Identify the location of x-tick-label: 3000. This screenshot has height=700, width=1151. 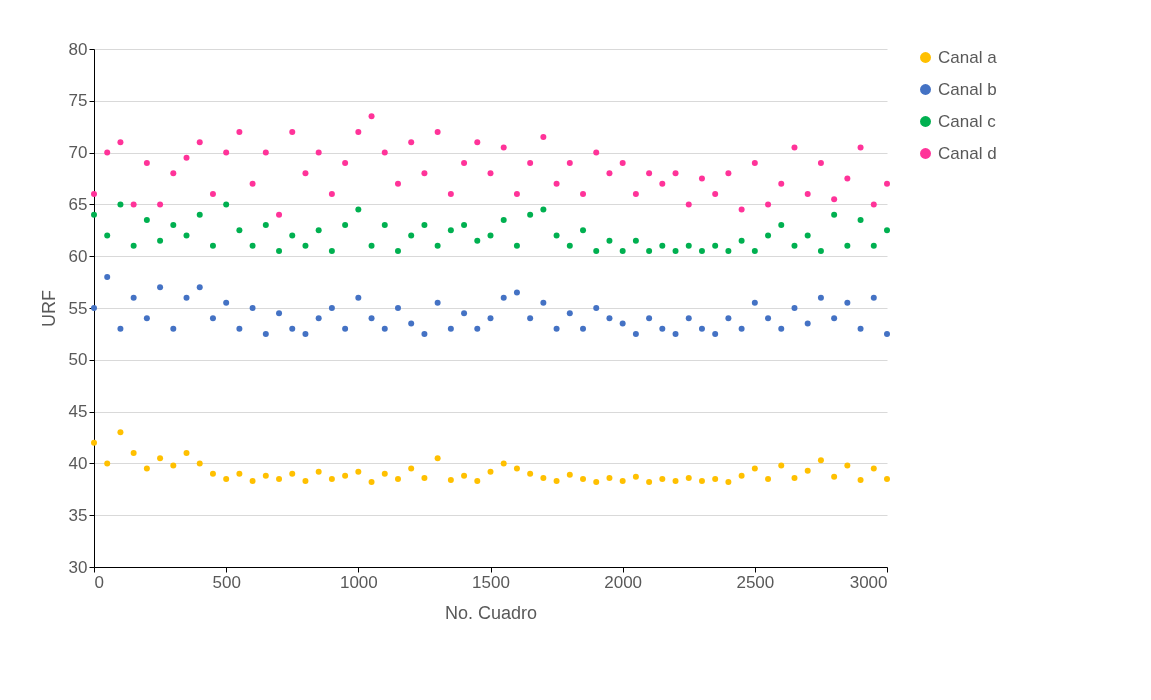
(868, 582).